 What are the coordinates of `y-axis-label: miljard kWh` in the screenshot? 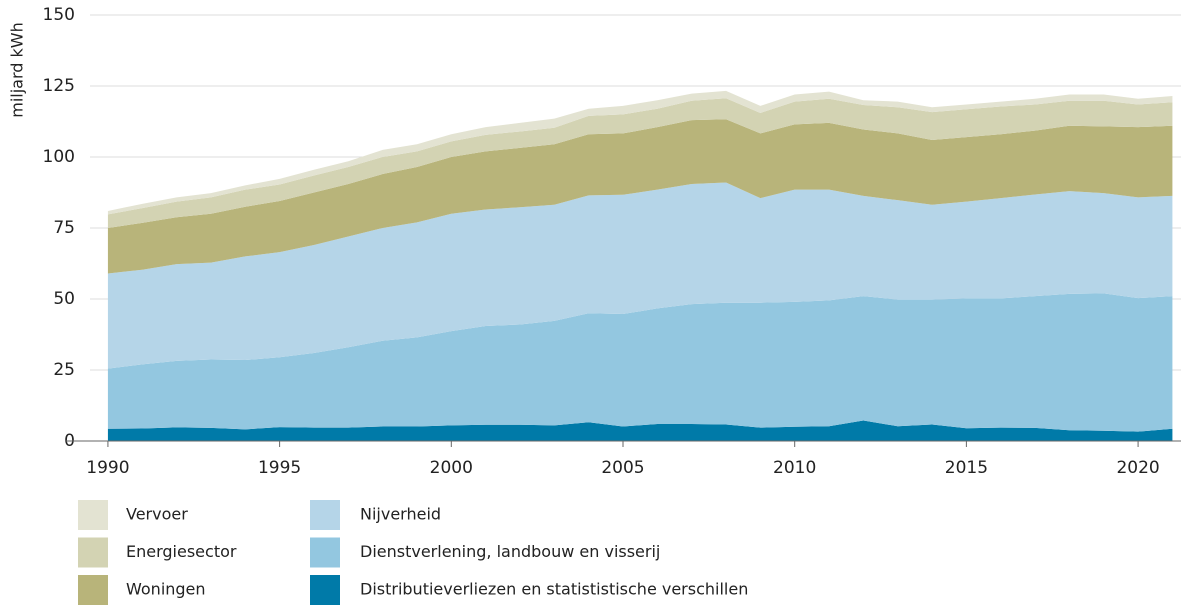 It's located at (17, 70).